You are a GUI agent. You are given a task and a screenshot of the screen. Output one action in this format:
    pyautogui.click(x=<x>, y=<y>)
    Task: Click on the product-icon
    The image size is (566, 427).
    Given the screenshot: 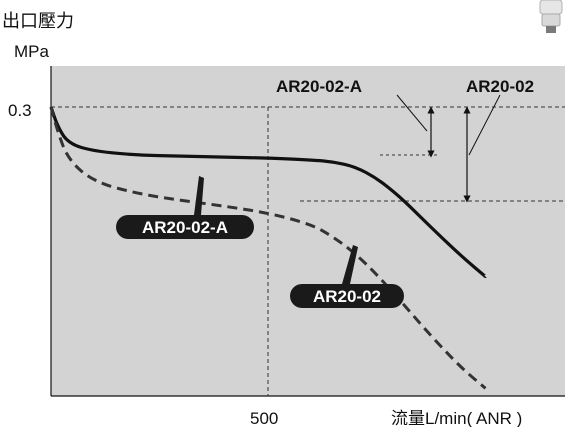 What is the action you would take?
    pyautogui.click(x=551, y=16)
    